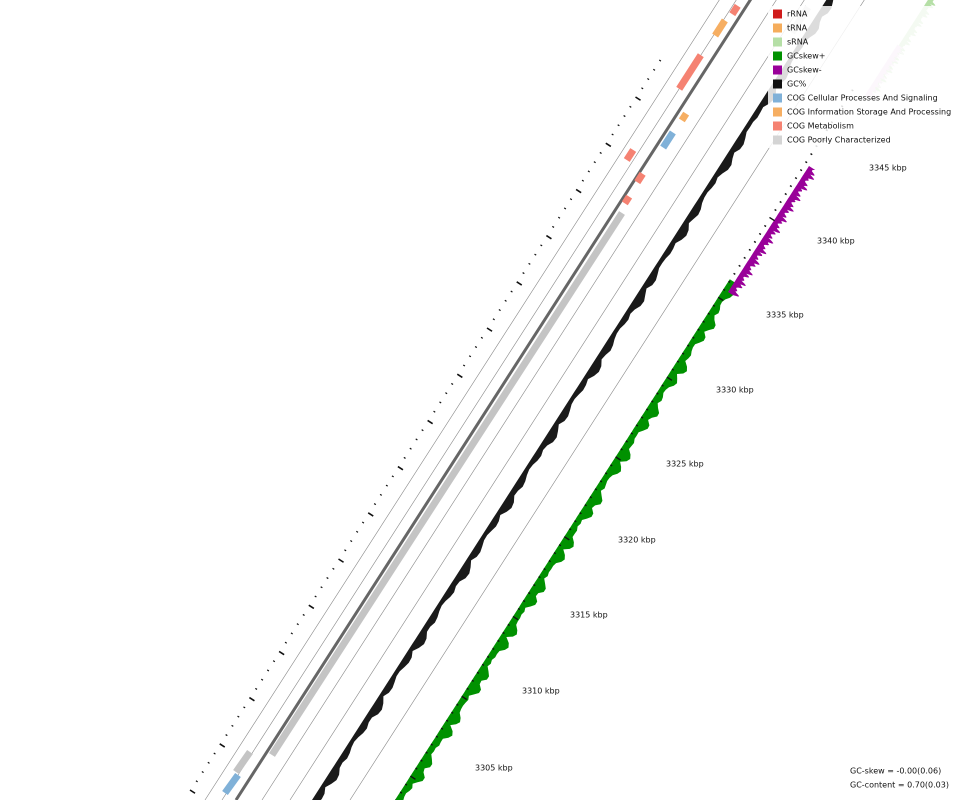  What do you see at coordinates (798, 42) in the screenshot?
I see `legend-label: sRNA` at bounding box center [798, 42].